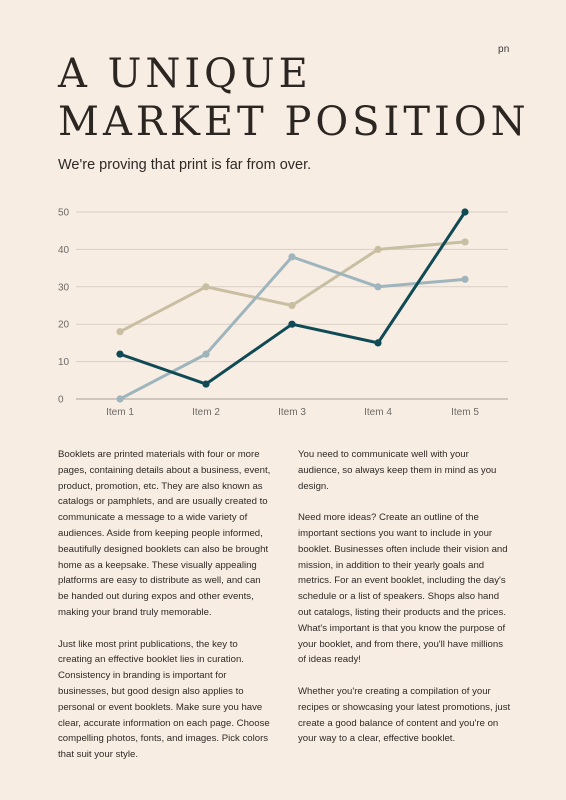 The width and height of the screenshot is (566, 800). What do you see at coordinates (292, 412) in the screenshot?
I see `x-tick-label: Item 3` at bounding box center [292, 412].